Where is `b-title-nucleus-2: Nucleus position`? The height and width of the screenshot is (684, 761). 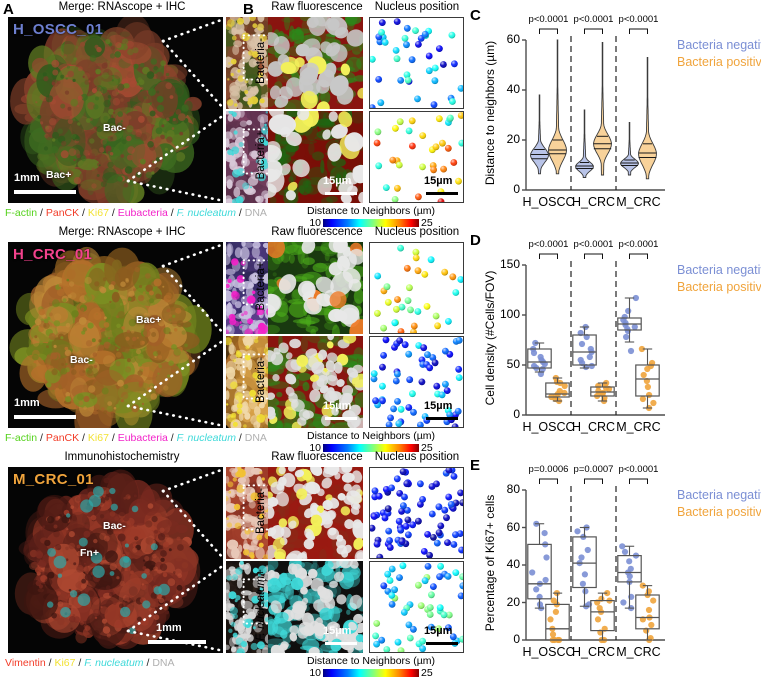 b-title-nucleus-2: Nucleus position is located at coordinates (417, 457).